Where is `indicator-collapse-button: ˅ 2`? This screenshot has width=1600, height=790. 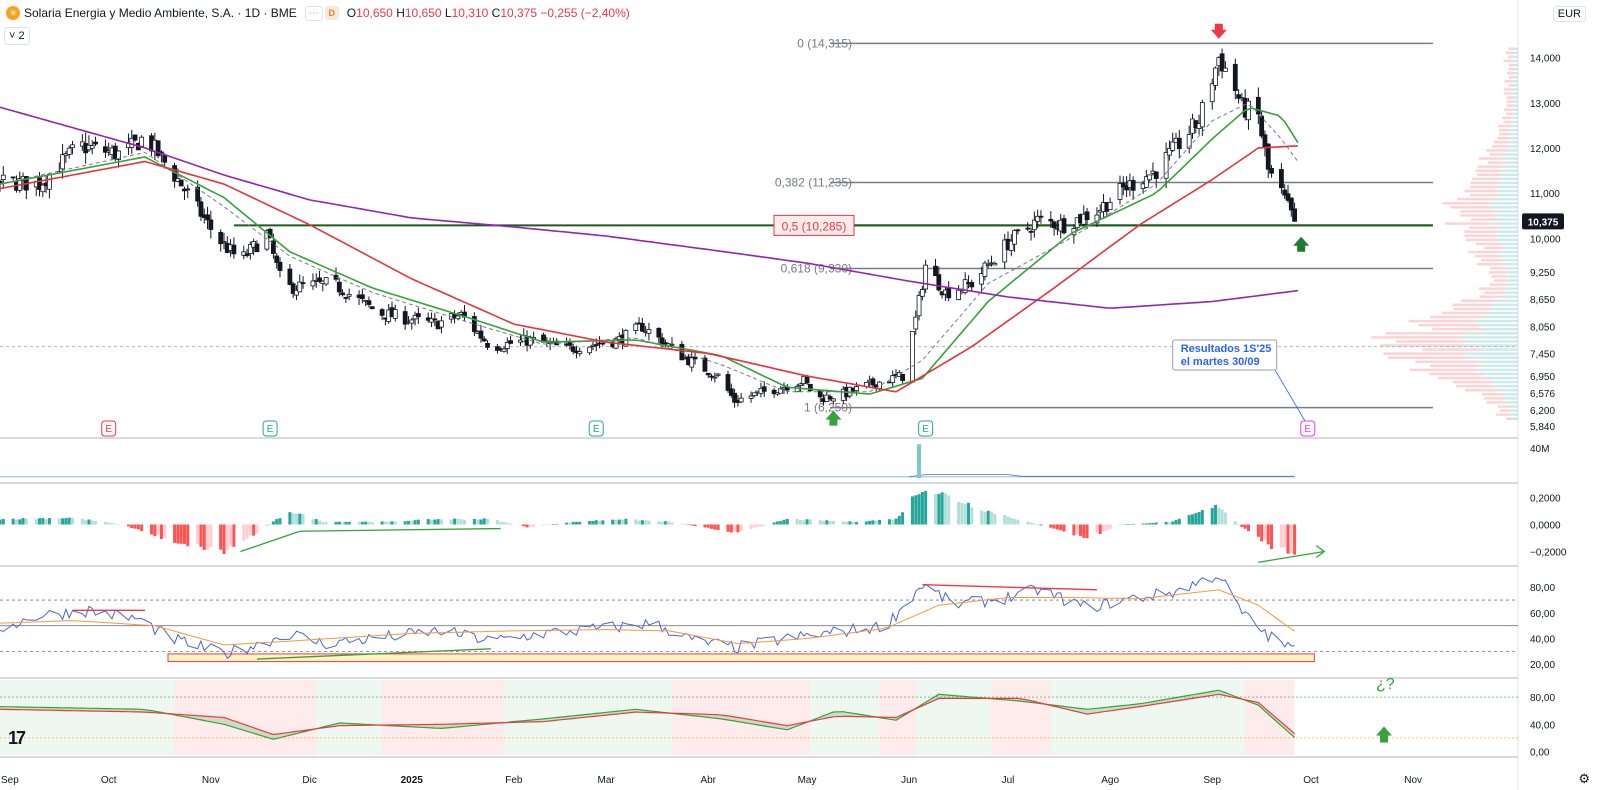 indicator-collapse-button: ˅ 2 is located at coordinates (17, 36).